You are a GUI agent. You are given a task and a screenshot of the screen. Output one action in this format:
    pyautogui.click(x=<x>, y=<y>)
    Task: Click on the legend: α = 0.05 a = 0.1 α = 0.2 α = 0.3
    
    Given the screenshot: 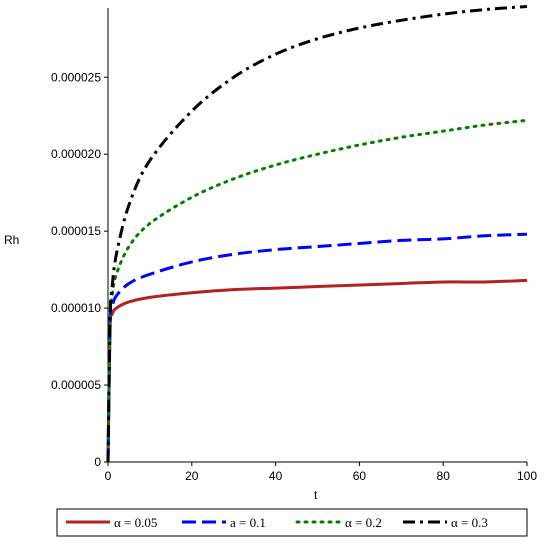 What is the action you would take?
    pyautogui.click(x=292, y=522)
    